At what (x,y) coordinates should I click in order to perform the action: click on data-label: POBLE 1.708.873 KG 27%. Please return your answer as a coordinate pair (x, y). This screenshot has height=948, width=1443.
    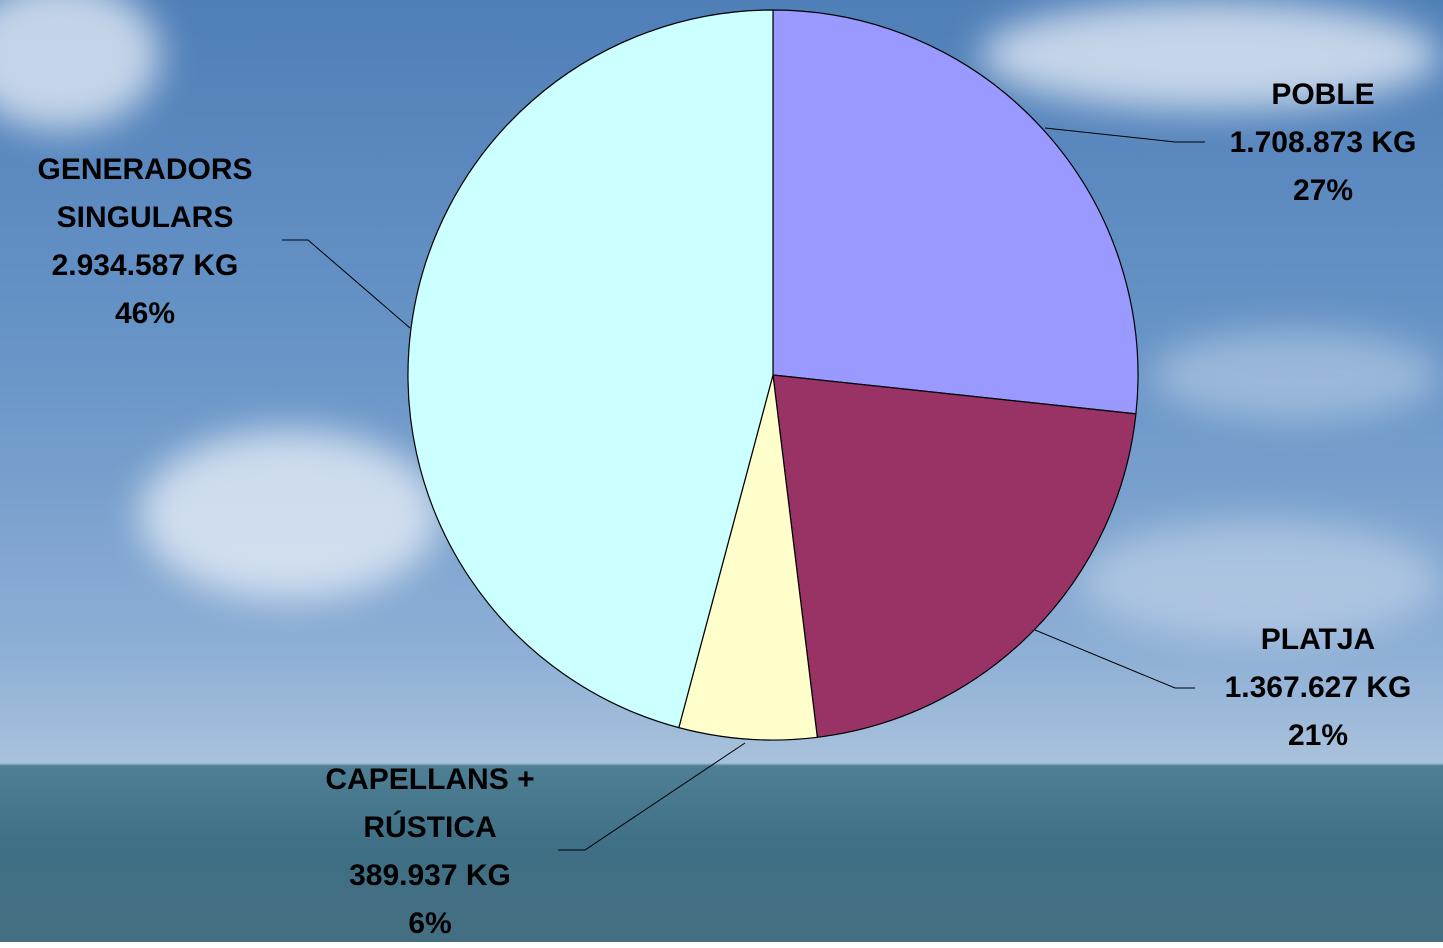
    Looking at the image, I should click on (1308, 143).